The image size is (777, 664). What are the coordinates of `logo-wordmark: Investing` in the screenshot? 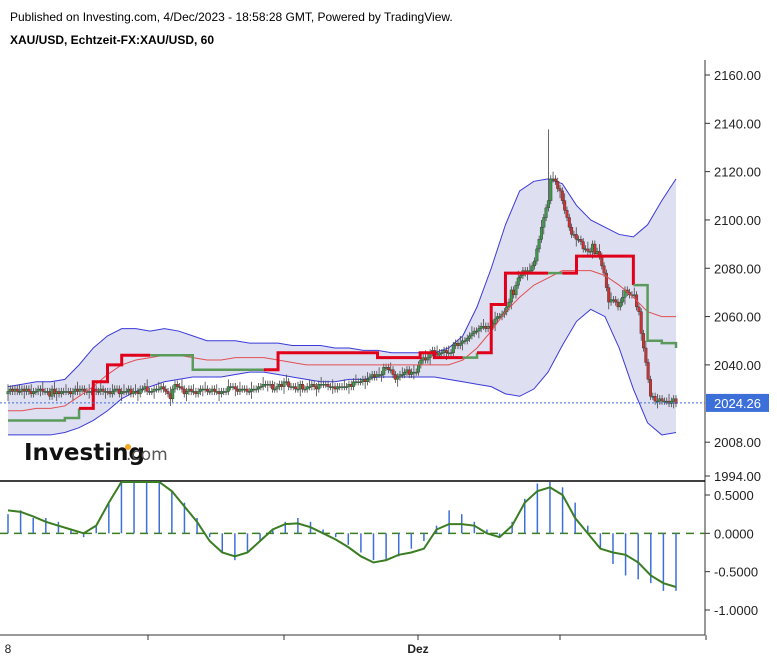 It's located at (84, 453).